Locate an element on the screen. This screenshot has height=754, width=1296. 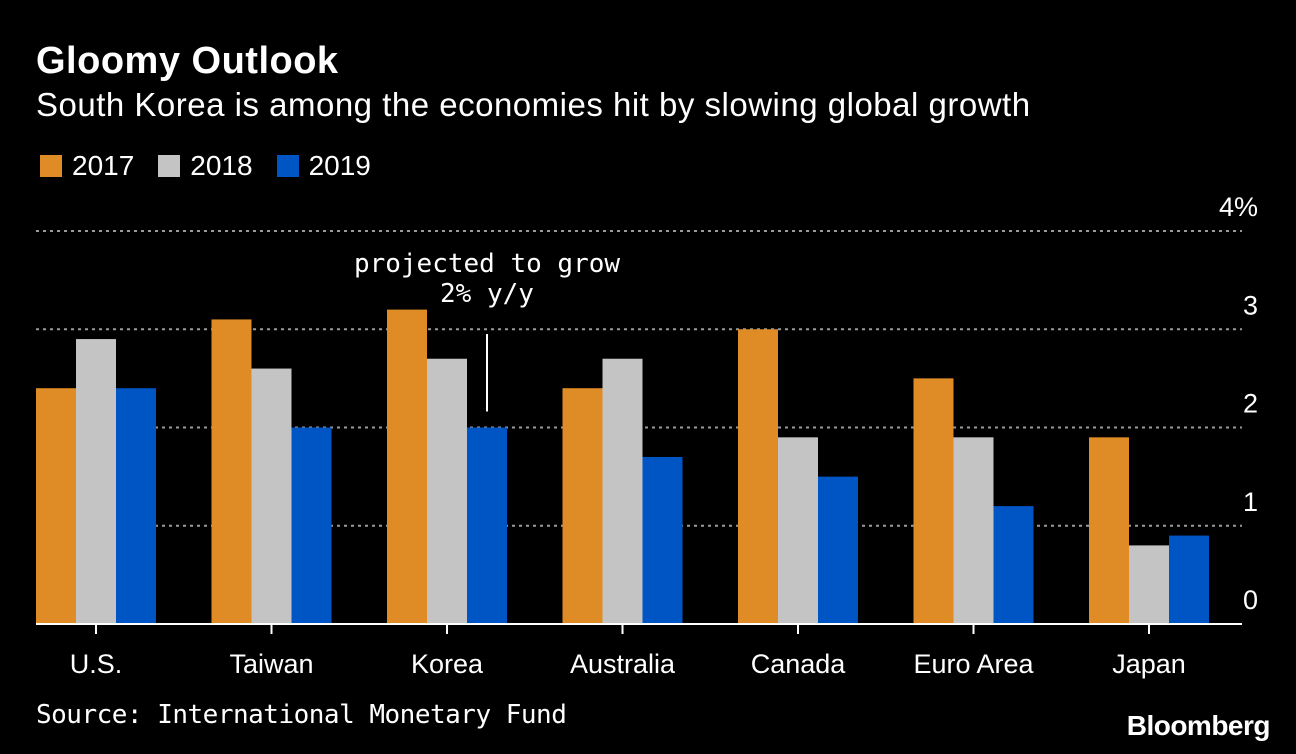
y-tick-label: 2 is located at coordinates (1250, 404).